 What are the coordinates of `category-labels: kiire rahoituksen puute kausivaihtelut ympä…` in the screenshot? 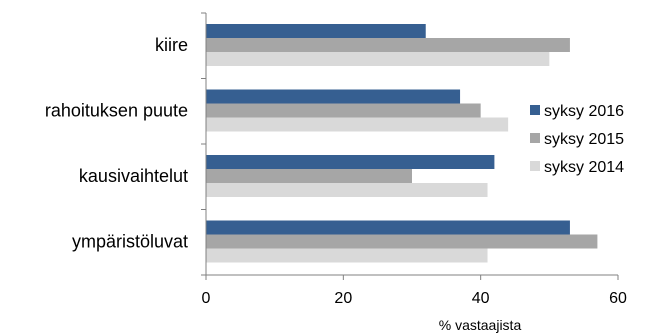 It's located at (116, 143).